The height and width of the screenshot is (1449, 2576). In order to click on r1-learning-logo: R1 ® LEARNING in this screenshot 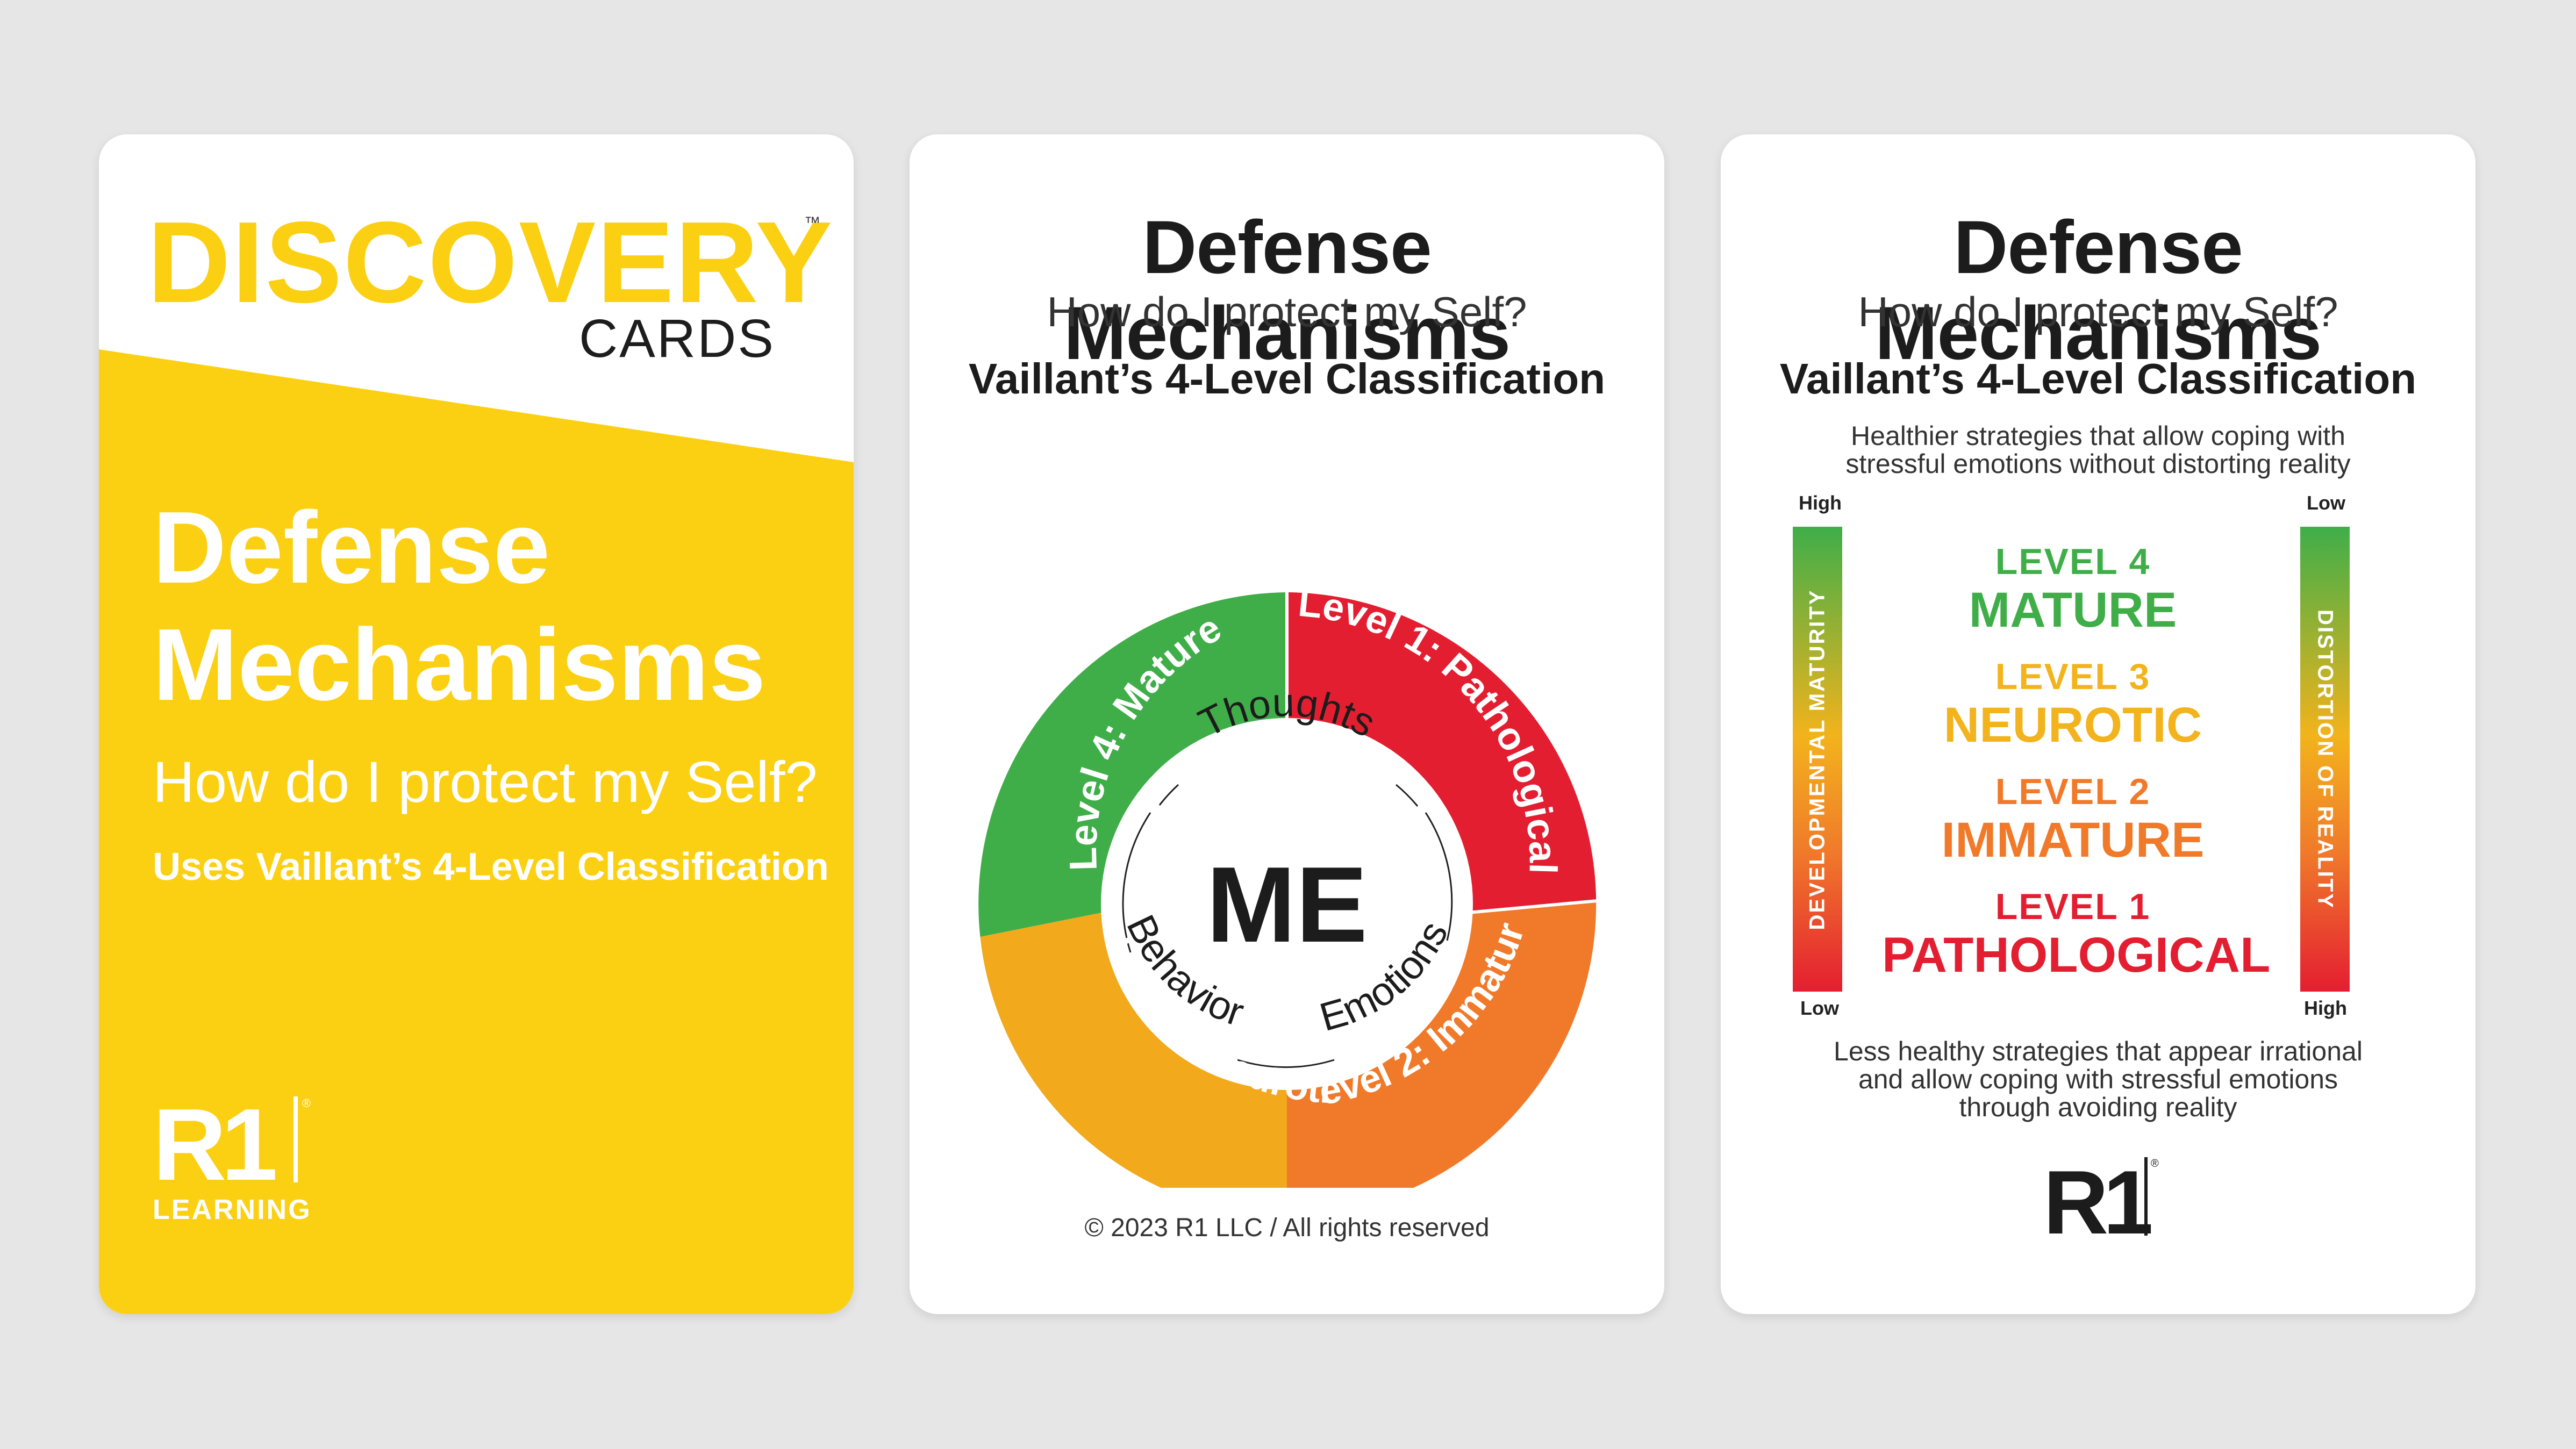, I will do `click(233, 1157)`.